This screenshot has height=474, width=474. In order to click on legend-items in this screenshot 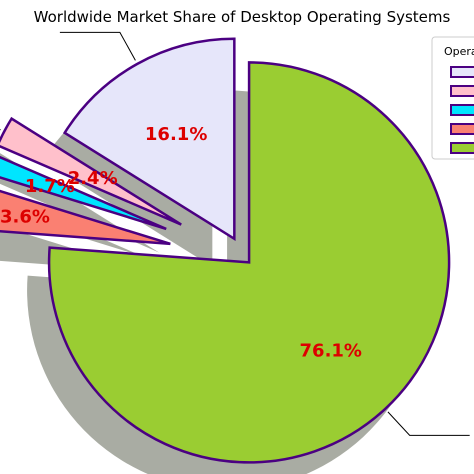, I will do `click(462, 110)`.